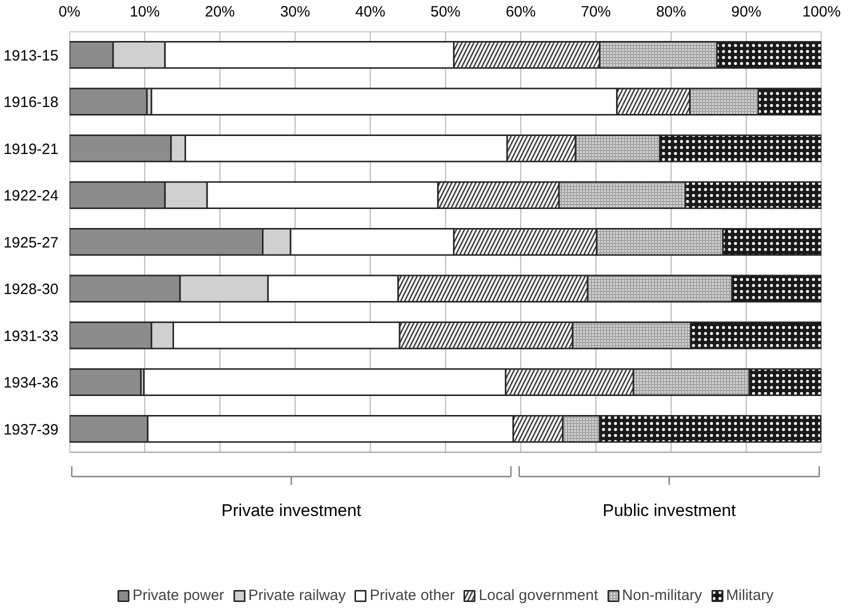  What do you see at coordinates (31, 289) in the screenshot?
I see `y-tick-label: 1928-30` at bounding box center [31, 289].